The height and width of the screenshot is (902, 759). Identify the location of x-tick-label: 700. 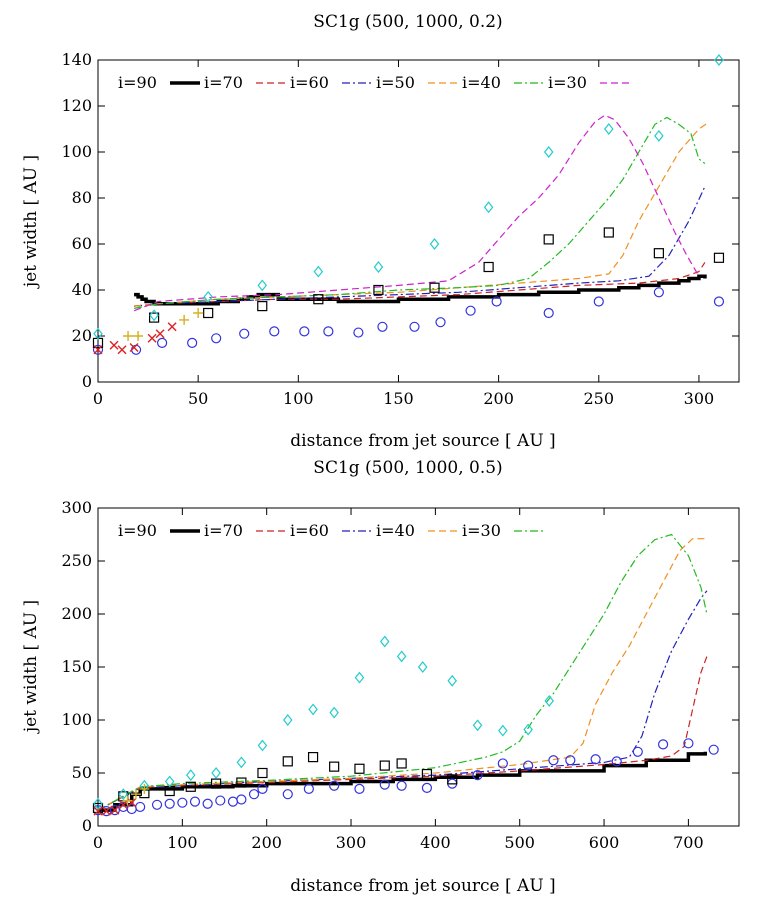
(688, 842).